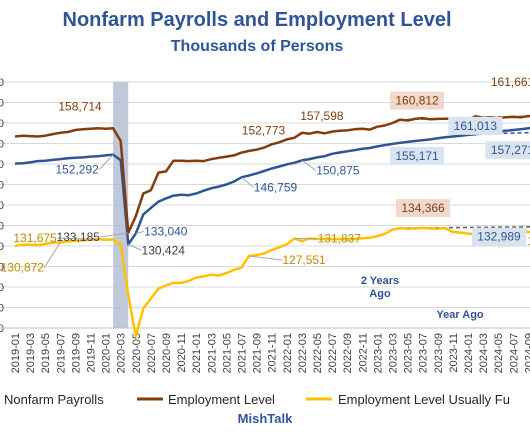  I want to click on annotation-year-ago: Year Ago, so click(460, 315).